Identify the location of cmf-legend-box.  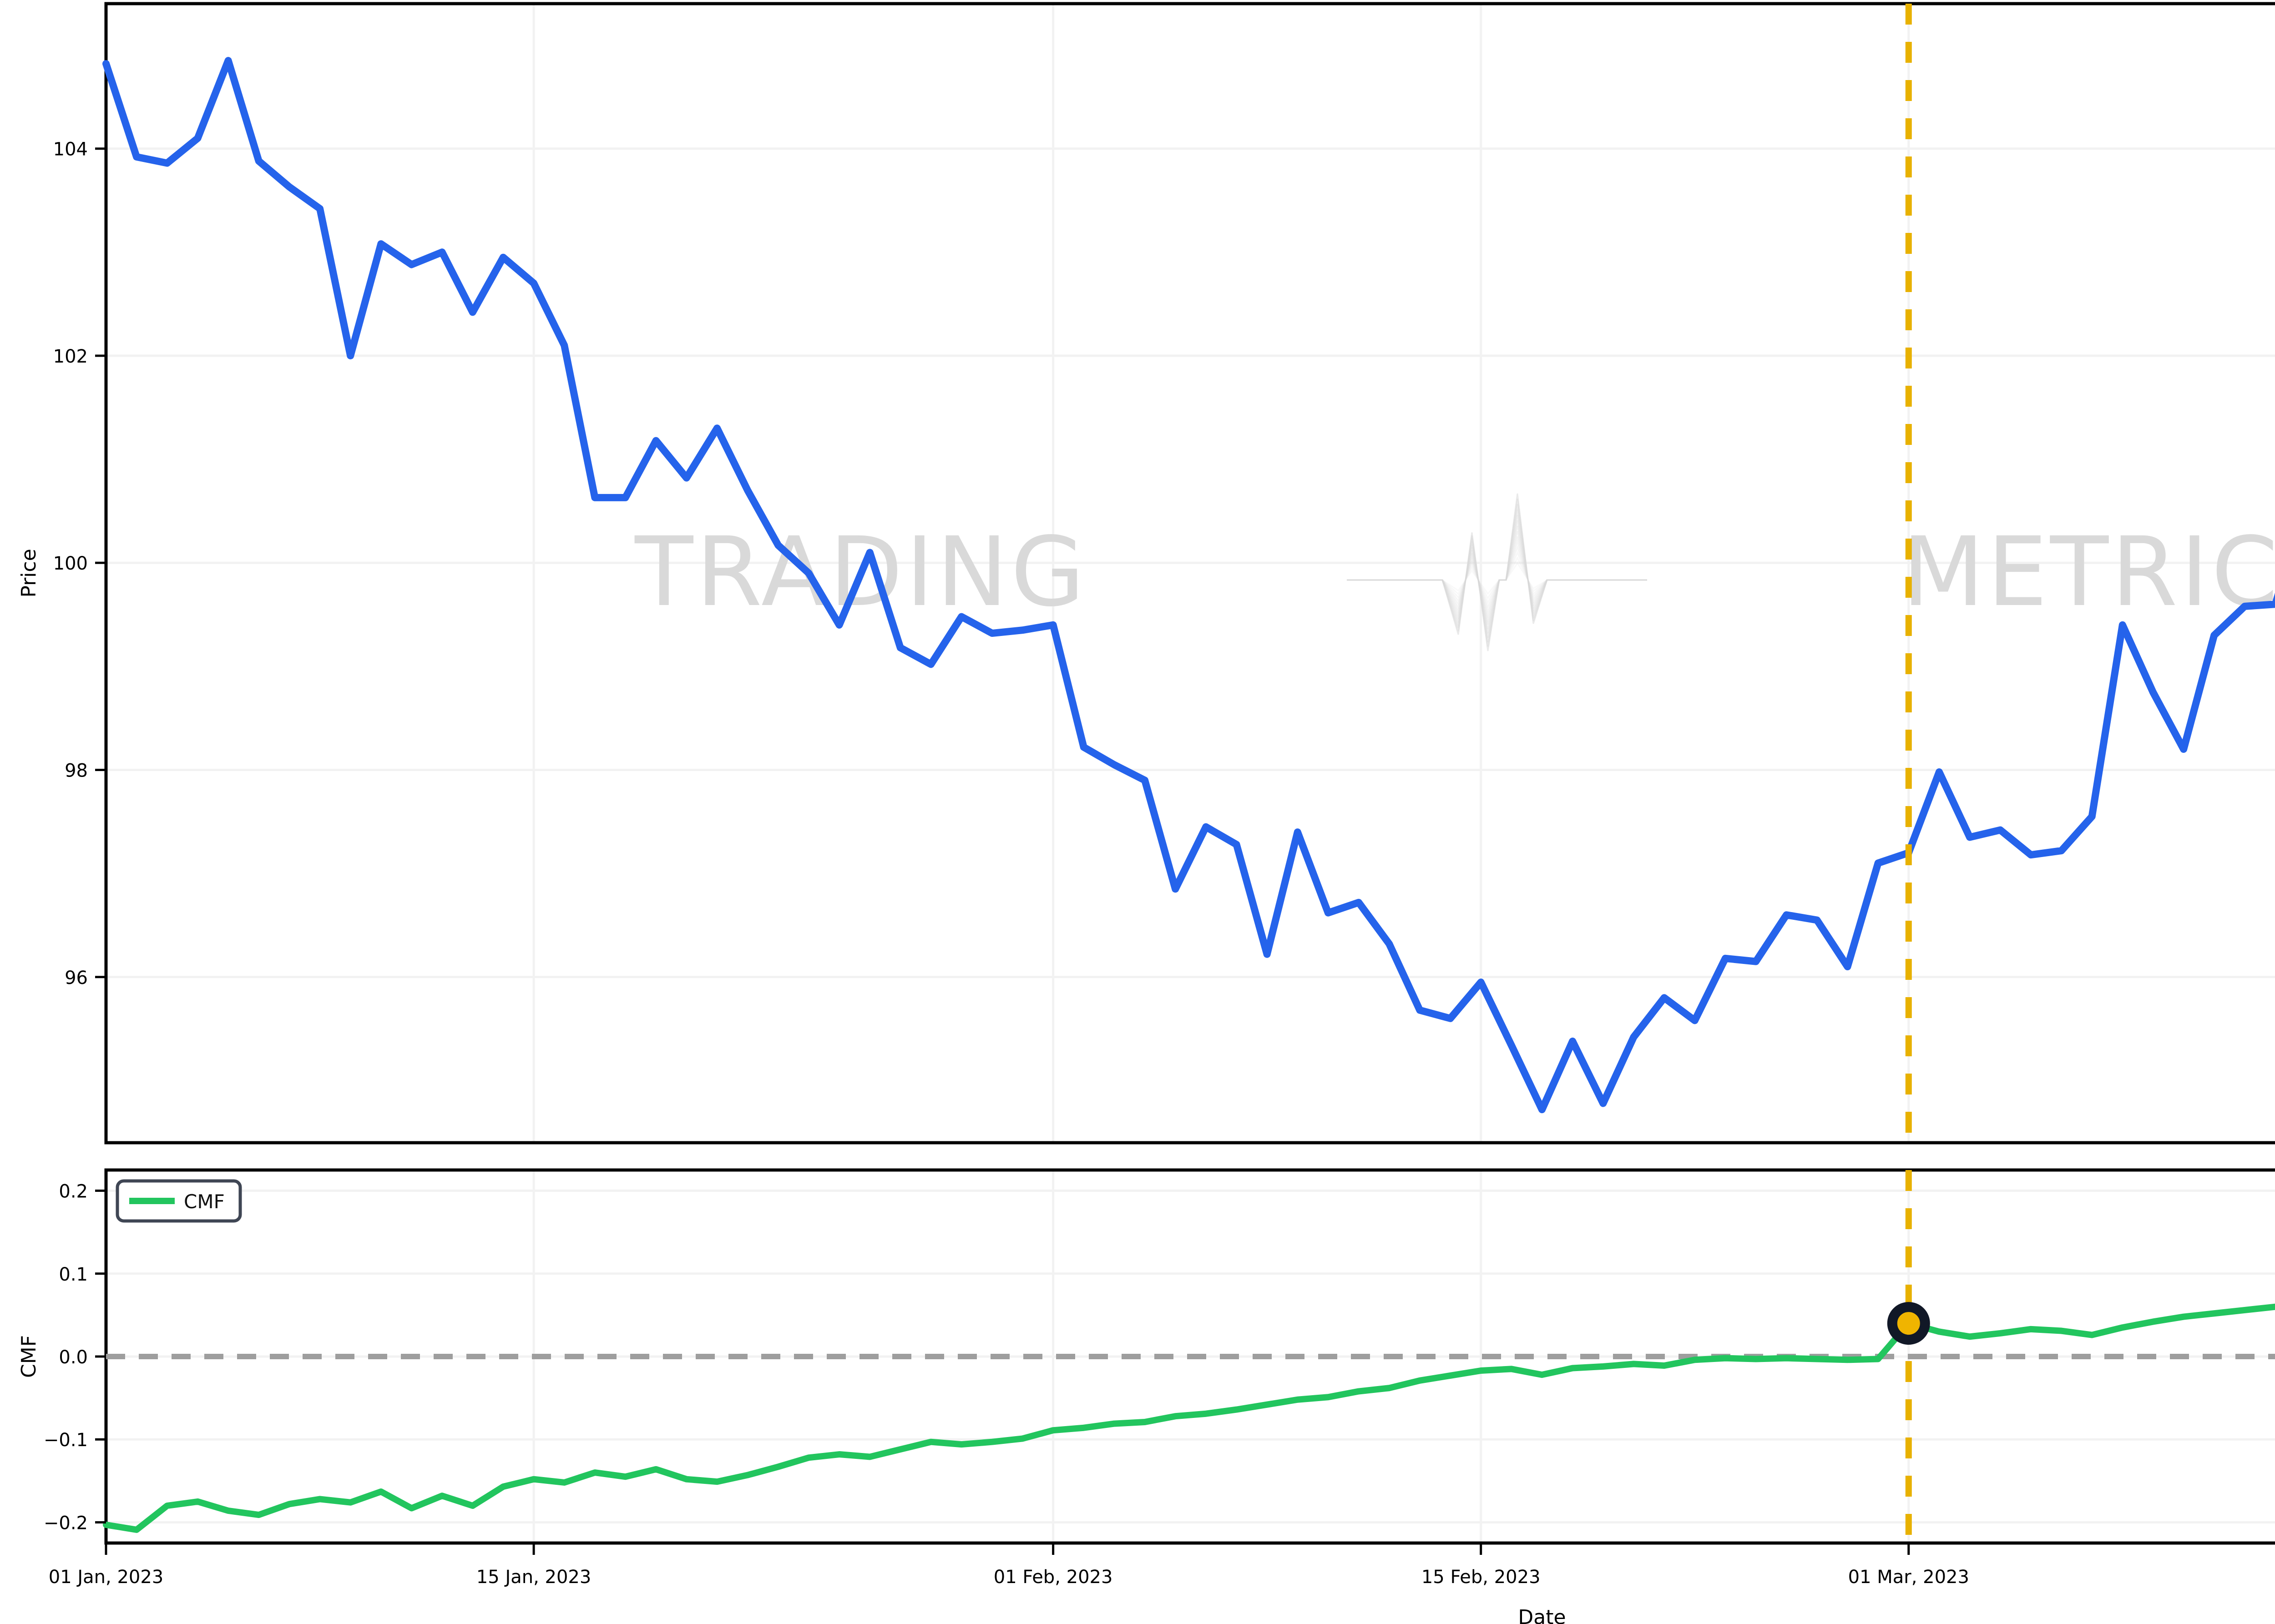
(179, 1201).